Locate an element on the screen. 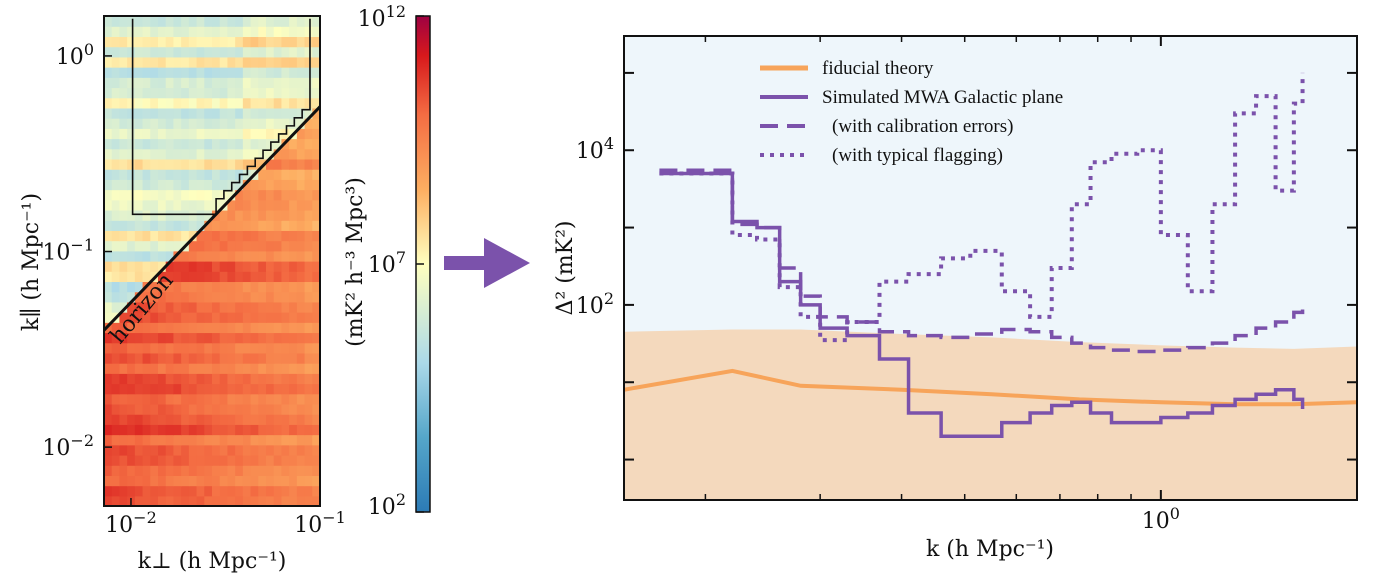 The height and width of the screenshot is (578, 1376). colorbar: 1012 107 102 (mK² h⁻³ Mpc³) is located at coordinates (387, 261).